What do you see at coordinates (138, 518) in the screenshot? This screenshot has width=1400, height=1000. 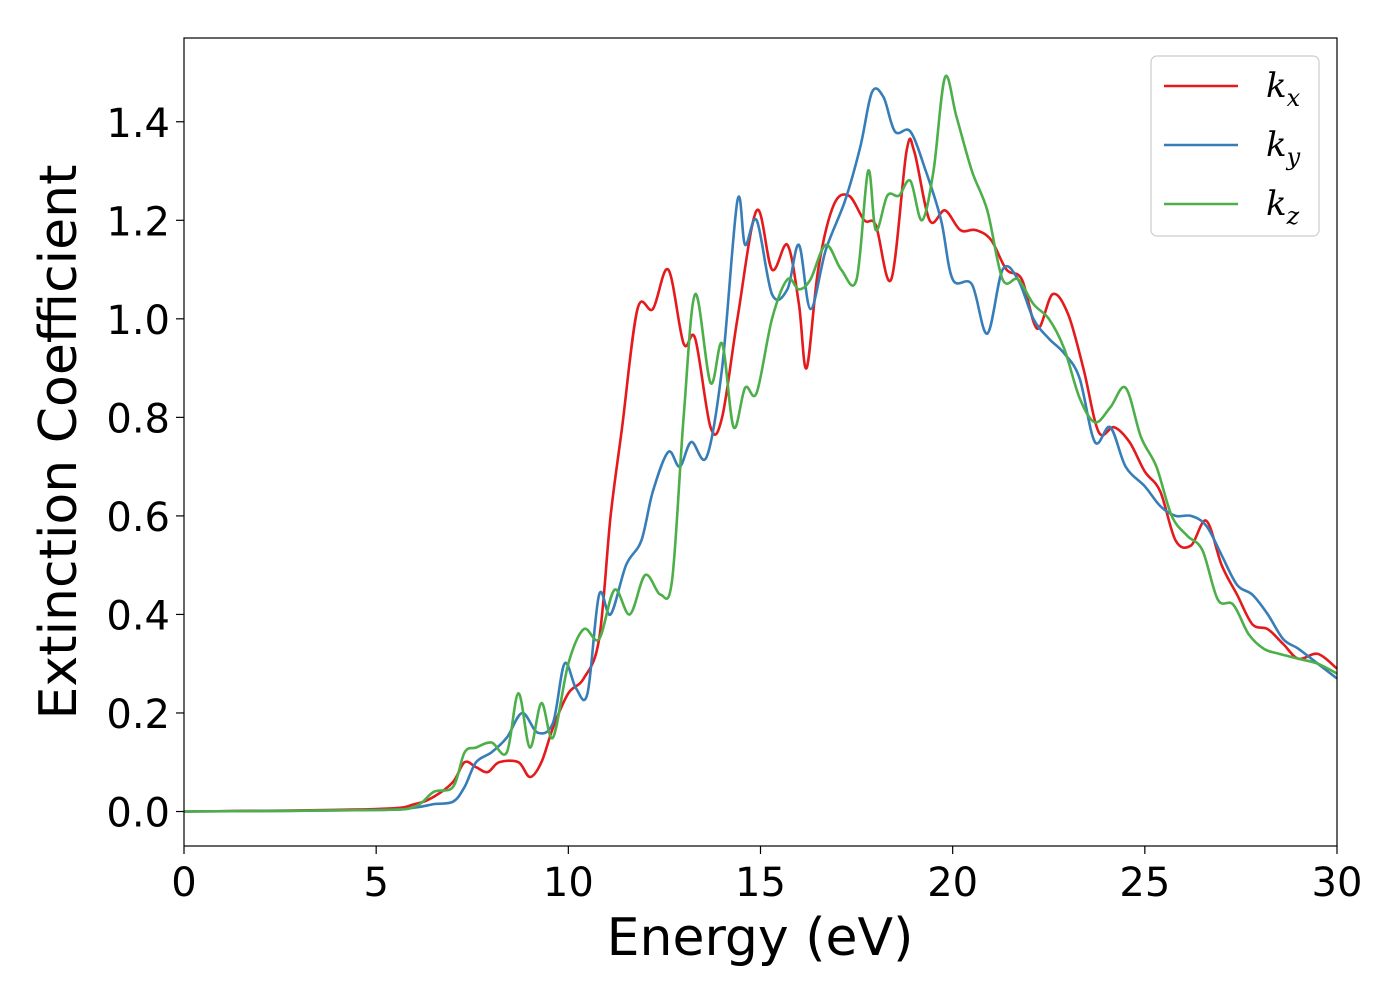 I see `y-tick-label: 0.6` at bounding box center [138, 518].